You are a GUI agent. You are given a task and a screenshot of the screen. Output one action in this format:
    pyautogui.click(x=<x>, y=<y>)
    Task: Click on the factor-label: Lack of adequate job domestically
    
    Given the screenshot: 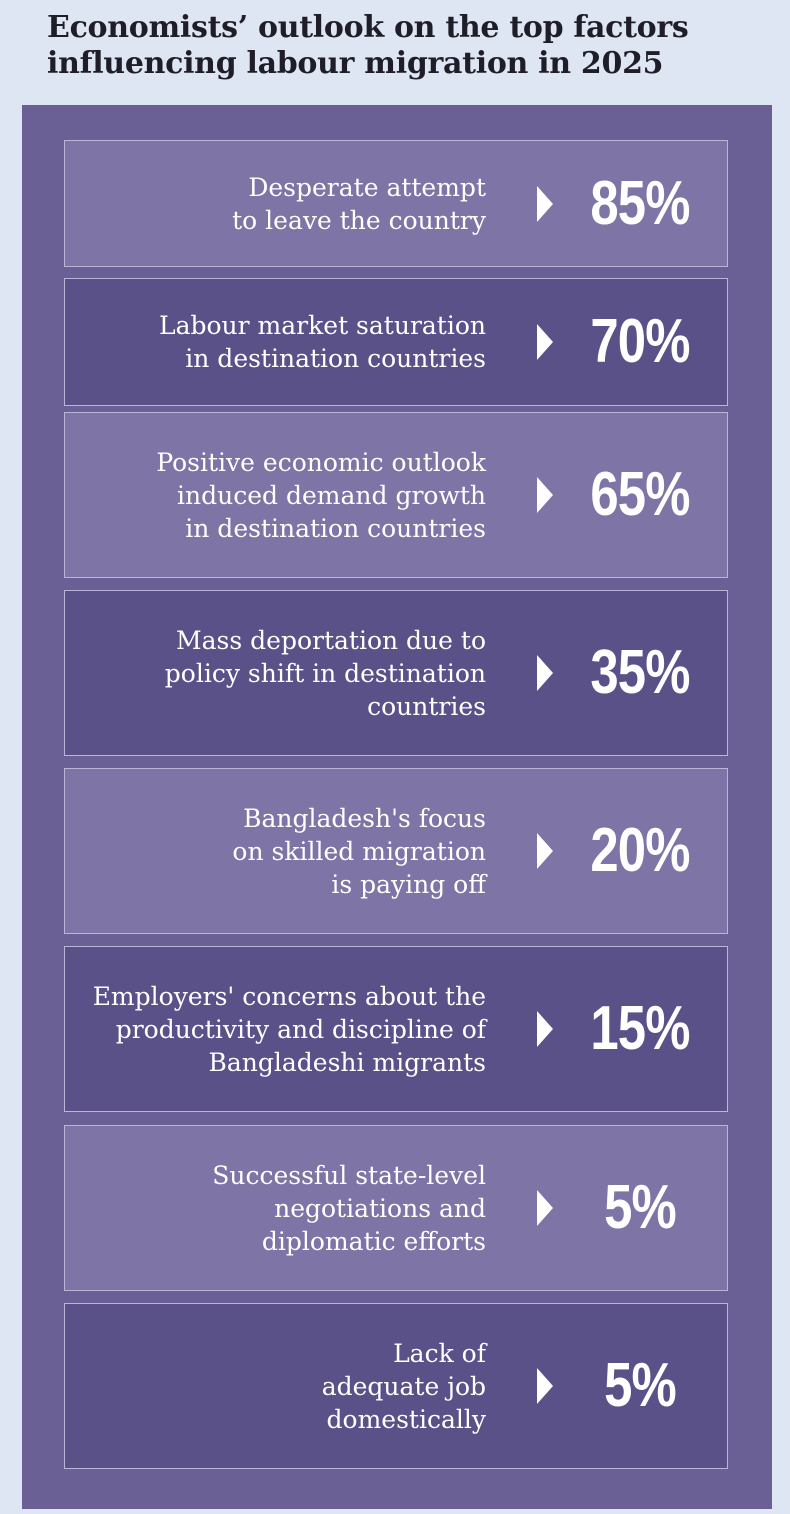 What is the action you would take?
    pyautogui.click(x=404, y=1386)
    